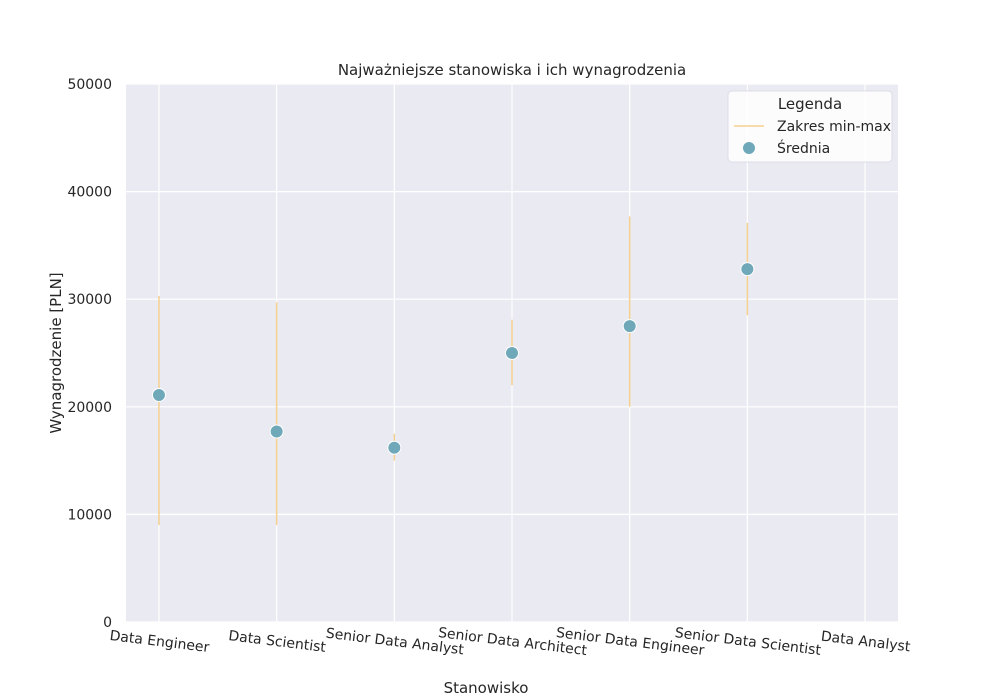  Describe the element at coordinates (749, 148) in the screenshot. I see `legend-mean-swatch` at that location.